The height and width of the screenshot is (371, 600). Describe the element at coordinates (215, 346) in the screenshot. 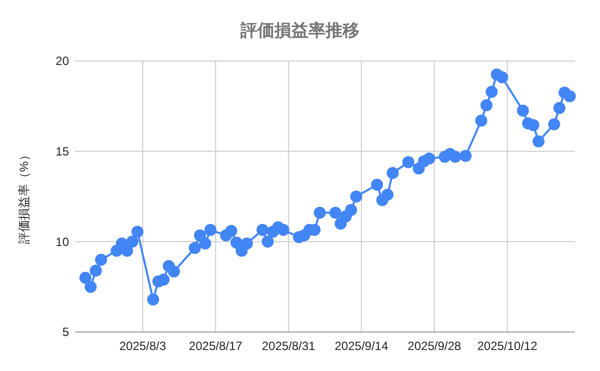

I see `x-tick-label: 2025/8/17` at that location.